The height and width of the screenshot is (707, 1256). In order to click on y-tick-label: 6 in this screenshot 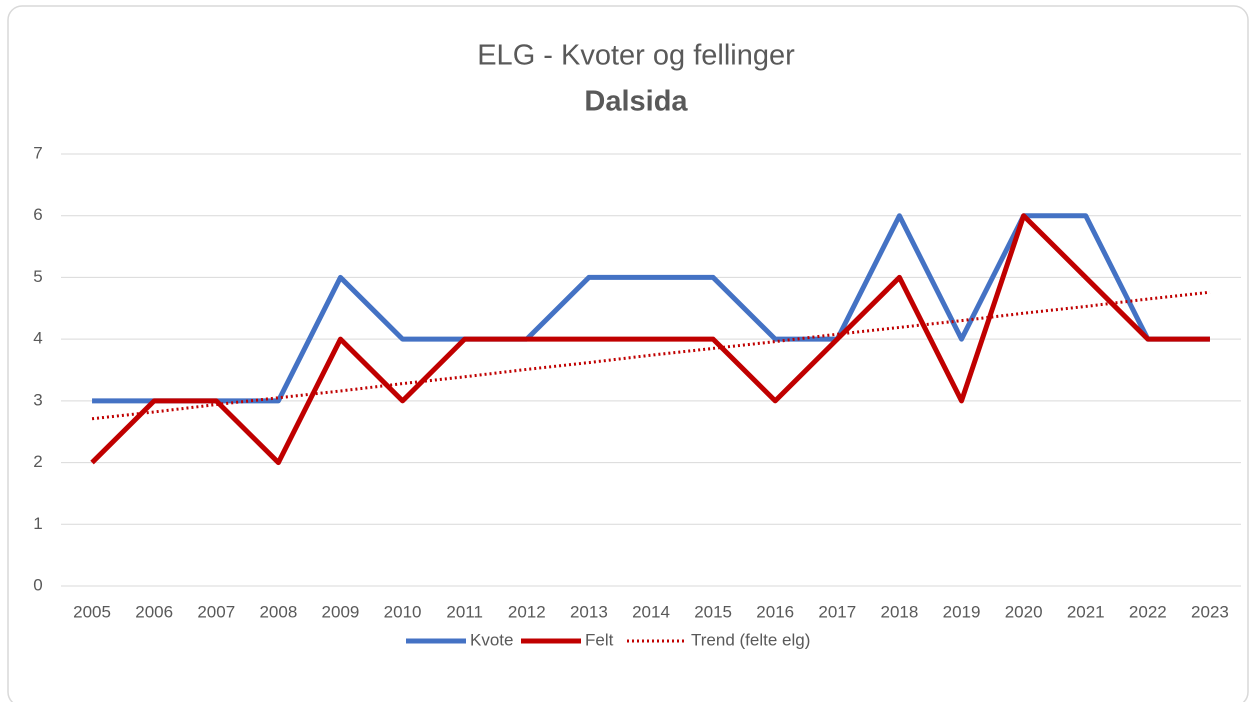, I will do `click(37, 214)`.